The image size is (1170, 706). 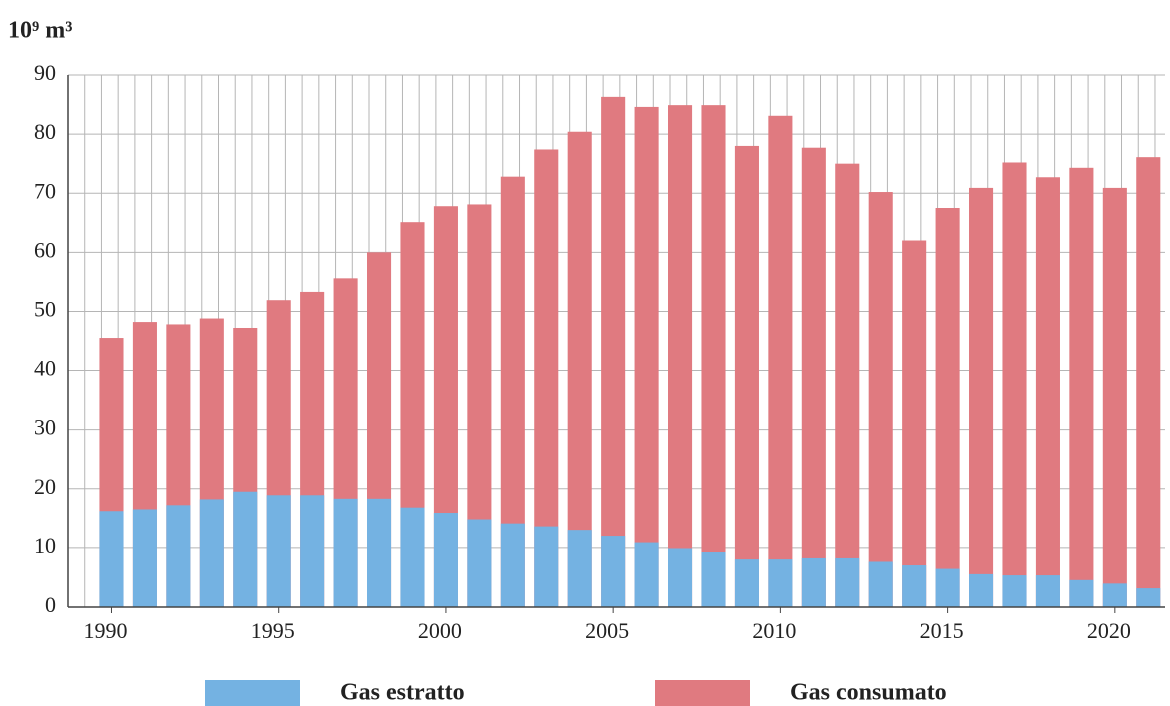 What do you see at coordinates (45, 249) in the screenshot?
I see `y-tick-label: 60` at bounding box center [45, 249].